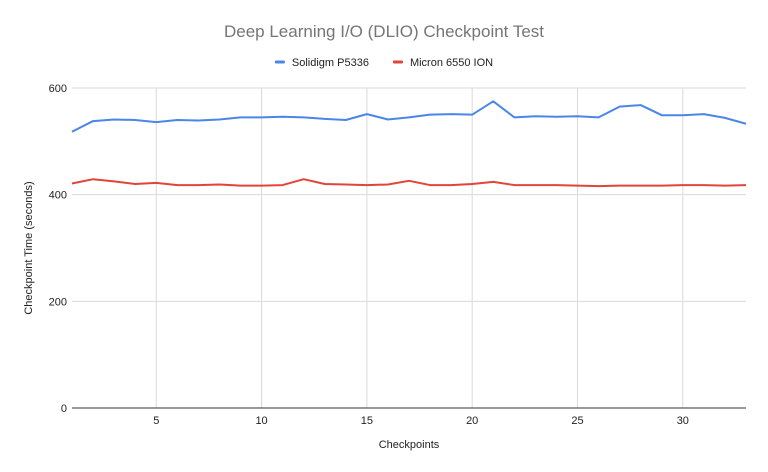 The width and height of the screenshot is (768, 472). Describe the element at coordinates (683, 421) in the screenshot. I see `x-tick-label: 30` at that location.